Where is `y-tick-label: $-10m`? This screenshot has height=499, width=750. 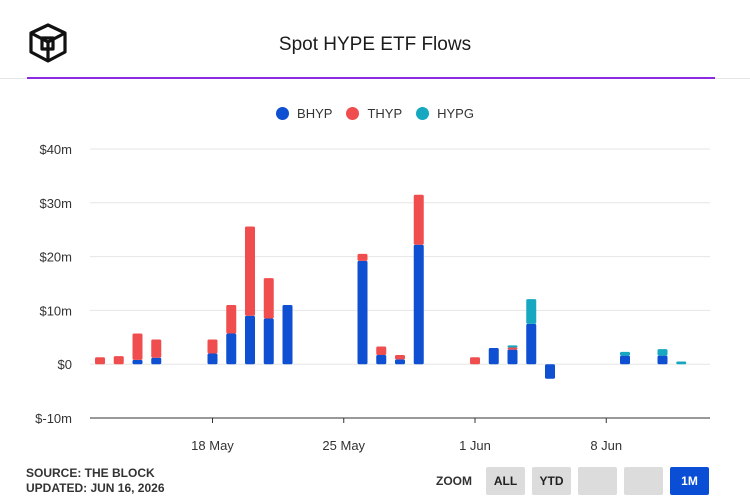
y-tick-label: $-10m is located at coordinates (53, 418).